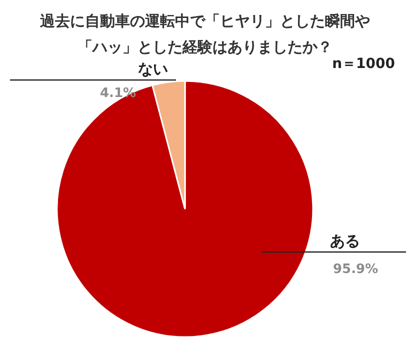  Describe the element at coordinates (153, 69) in the screenshot. I see `slice-label: ない` at that location.